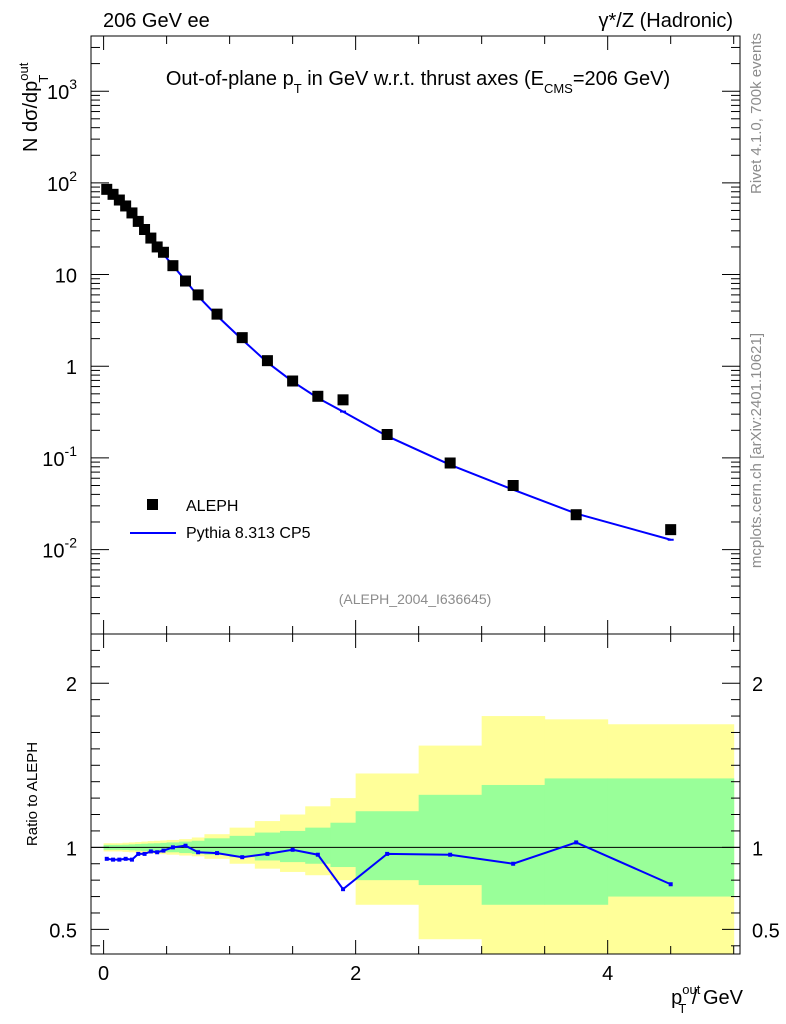 The height and width of the screenshot is (1024, 786). I want to click on legend-aleph-label: ALEPH, so click(212, 506).